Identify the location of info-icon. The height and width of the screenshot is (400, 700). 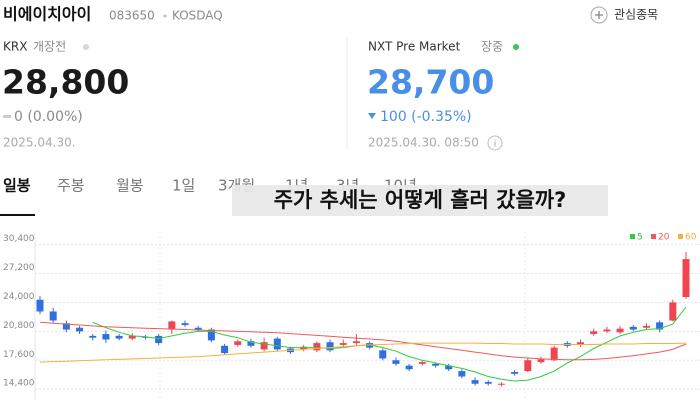
(495, 143).